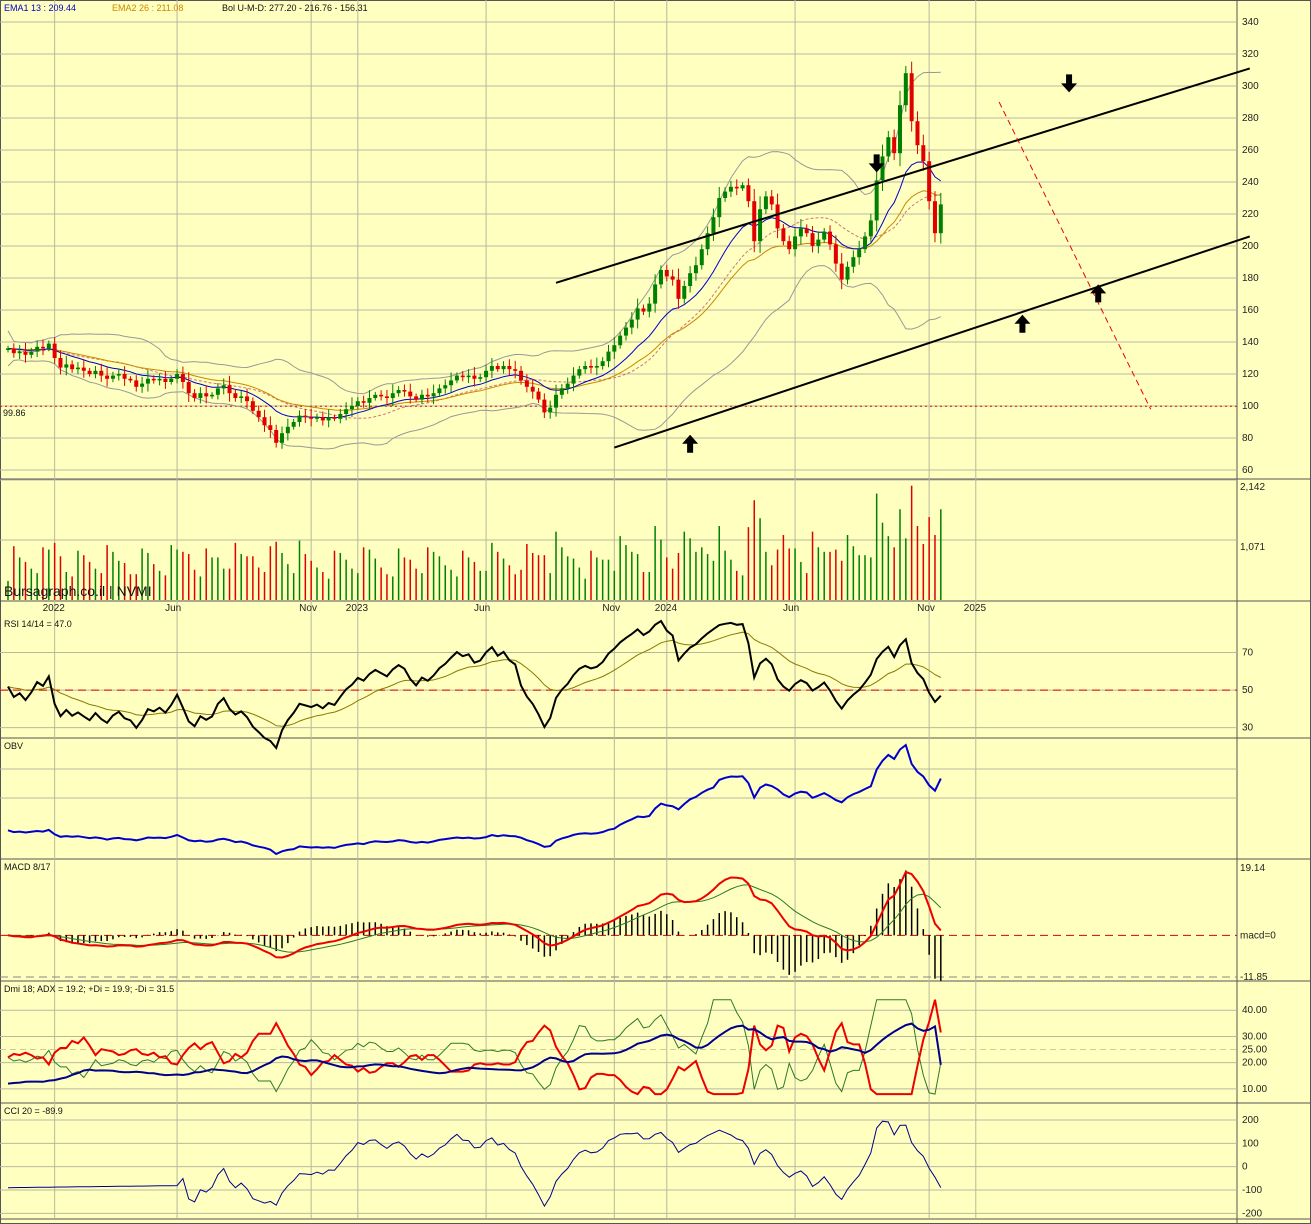  What do you see at coordinates (33, 1111) in the screenshot?
I see `cci-label: CCI 20 = -89.9` at bounding box center [33, 1111].